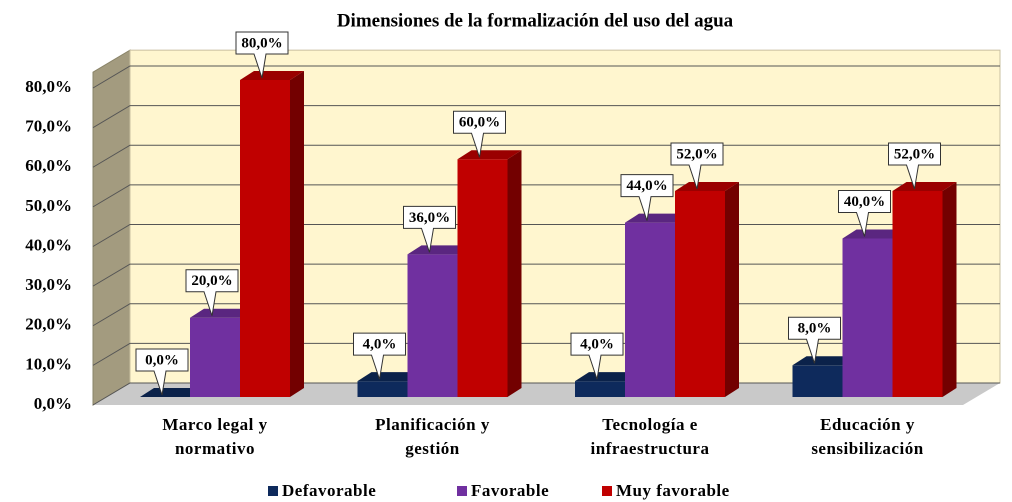  What do you see at coordinates (815, 329) in the screenshot?
I see `data-label: 8,0%` at bounding box center [815, 329].